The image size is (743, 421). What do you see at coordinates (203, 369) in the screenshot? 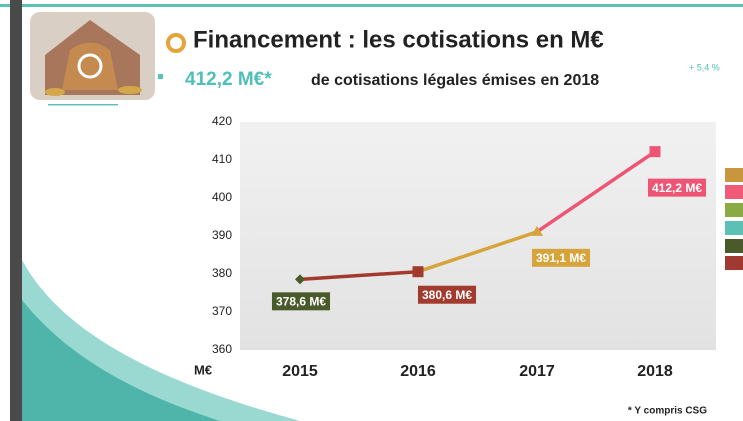
I see `y-axis-label: M€` at bounding box center [203, 369].